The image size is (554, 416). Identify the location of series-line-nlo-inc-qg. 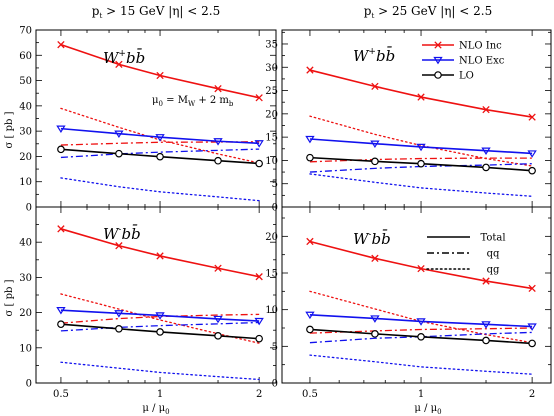
(421, 141).